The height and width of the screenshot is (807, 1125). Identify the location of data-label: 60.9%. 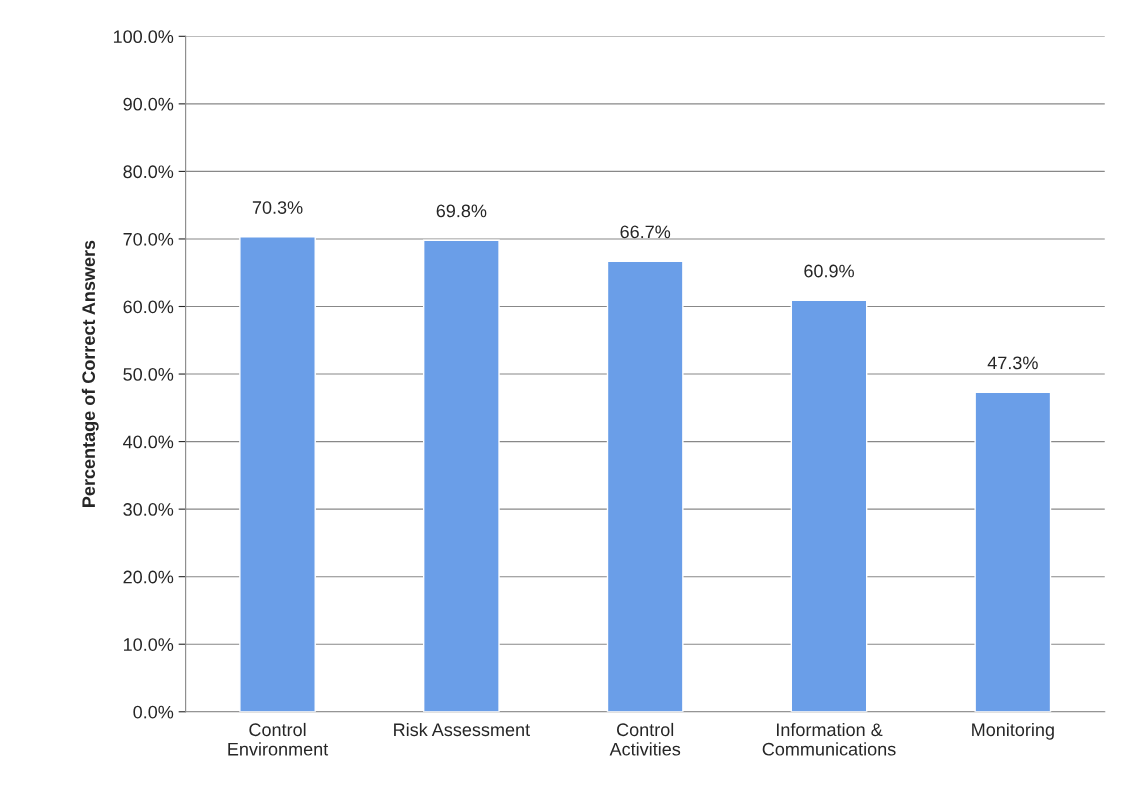
(829, 271).